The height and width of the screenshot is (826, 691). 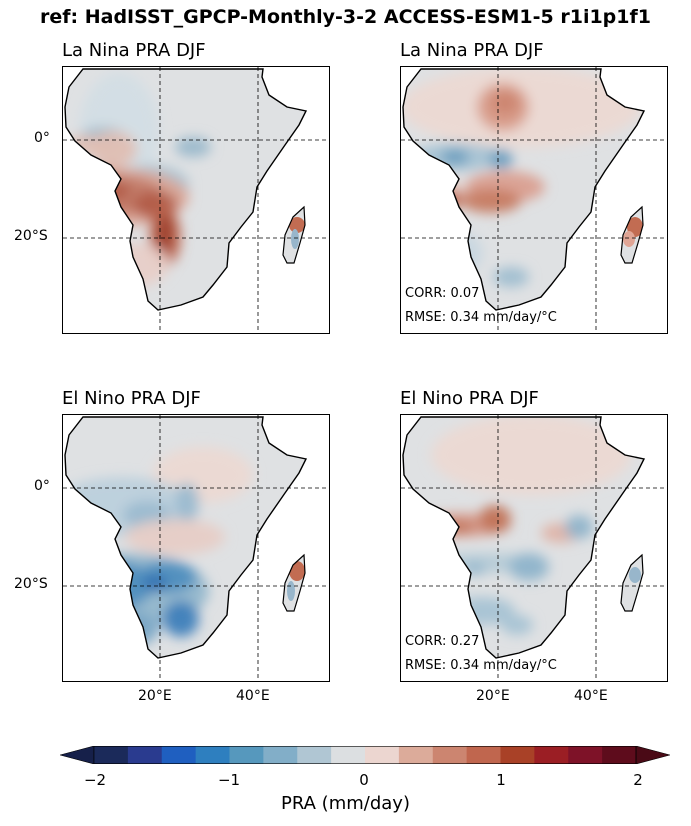 I want to click on colorbar-tick-neg1: −1, so click(x=229, y=780).